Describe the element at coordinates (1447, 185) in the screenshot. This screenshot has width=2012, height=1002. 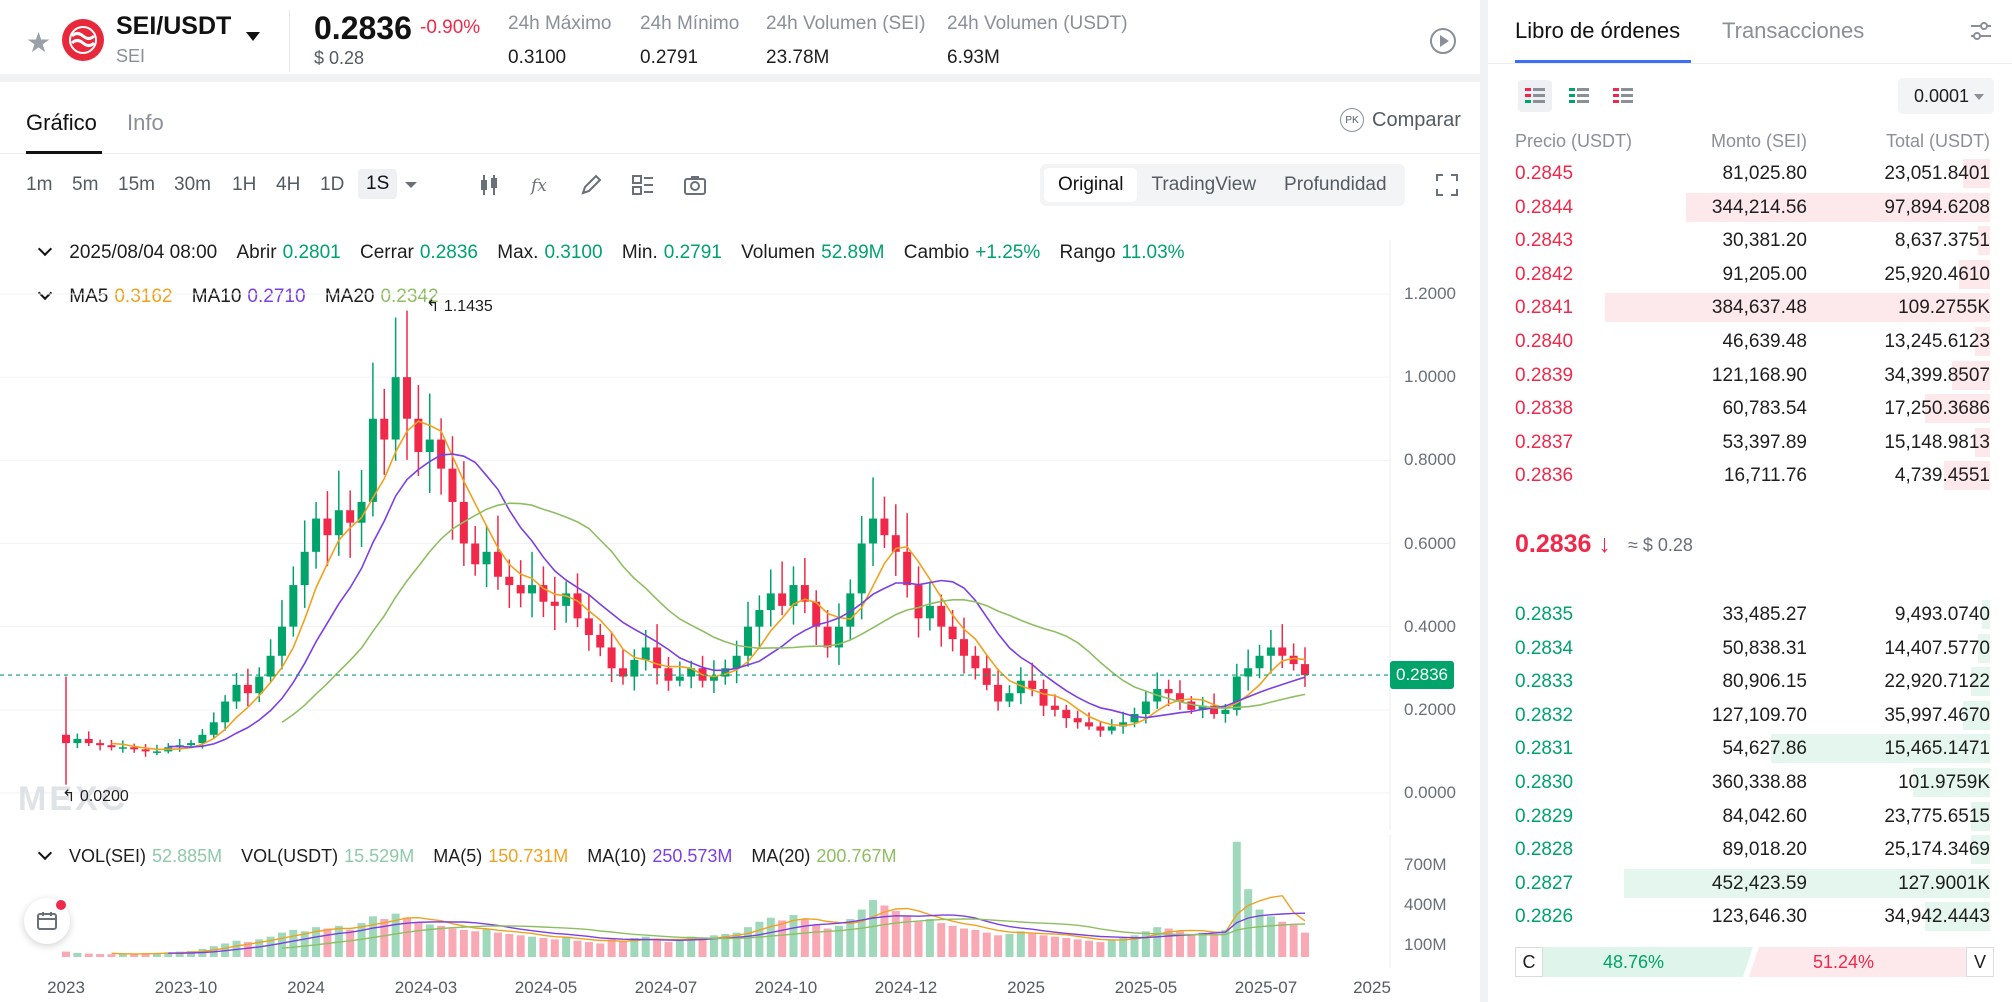
I see `fullscreen-icon` at that location.